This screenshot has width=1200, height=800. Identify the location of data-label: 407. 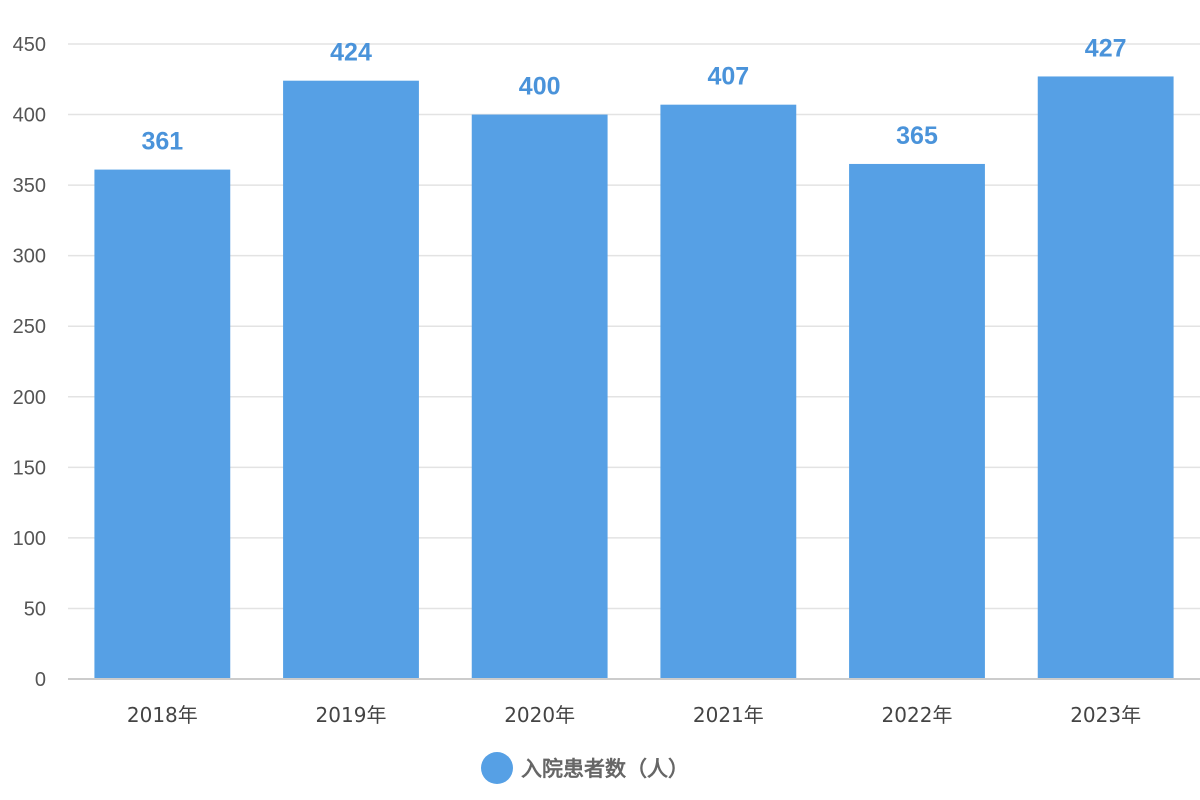
(728, 77).